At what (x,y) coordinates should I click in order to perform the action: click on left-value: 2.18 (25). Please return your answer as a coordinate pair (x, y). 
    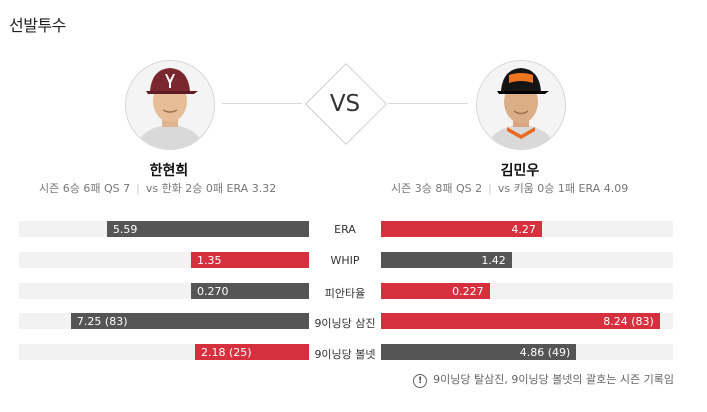
    Looking at the image, I should click on (226, 352).